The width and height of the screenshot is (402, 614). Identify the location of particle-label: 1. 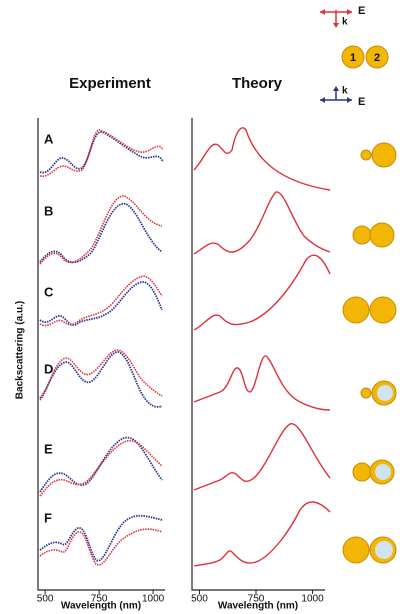
(353, 58).